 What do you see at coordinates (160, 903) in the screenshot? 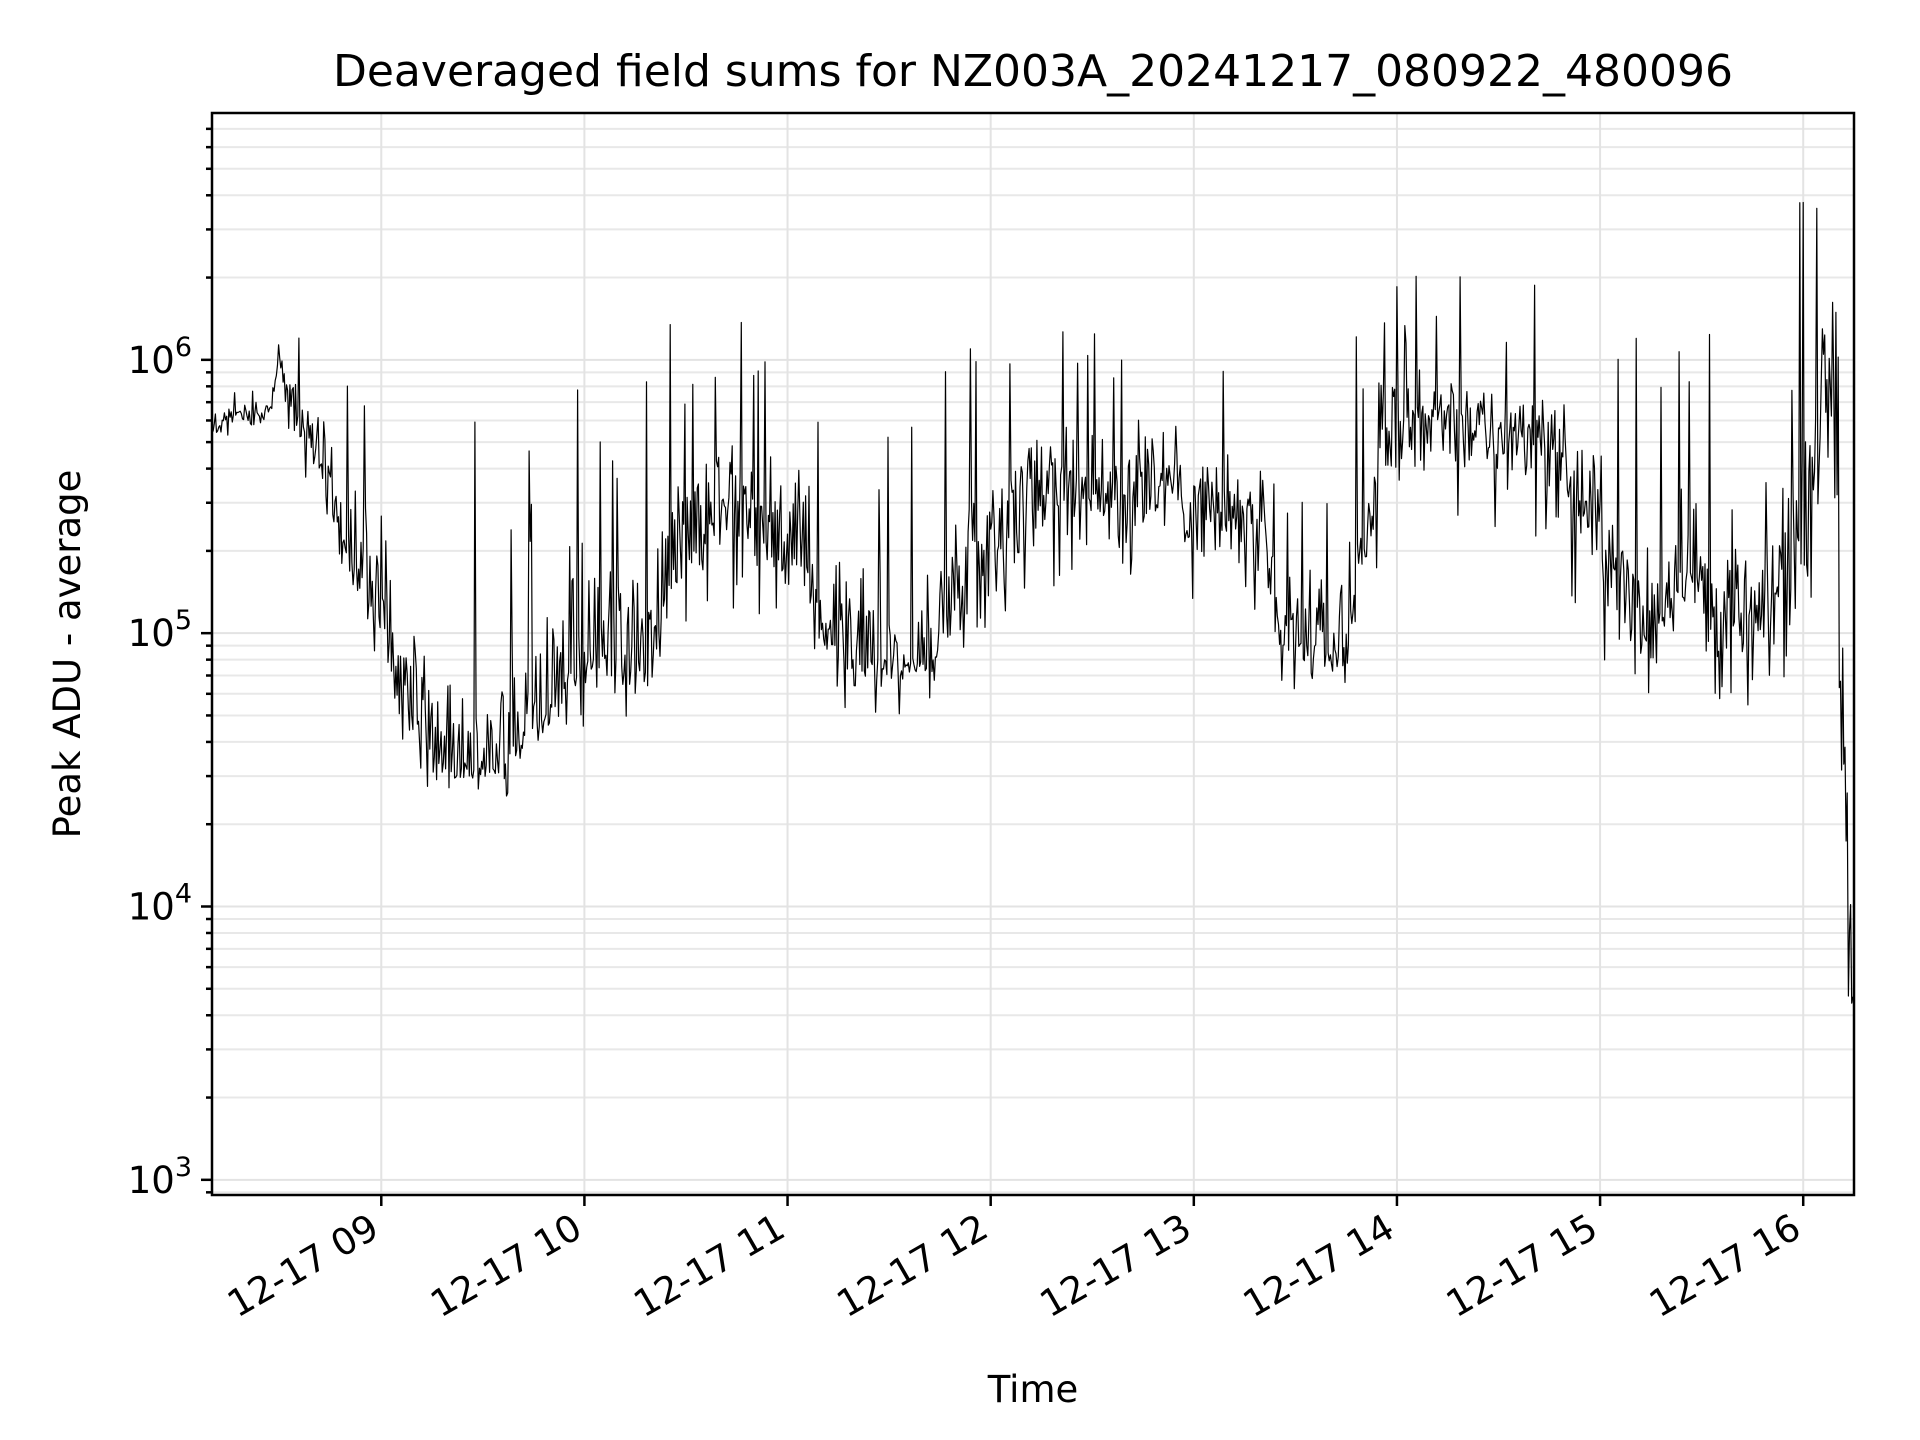
I see `y-tick-label: 10⁴` at bounding box center [160, 903].